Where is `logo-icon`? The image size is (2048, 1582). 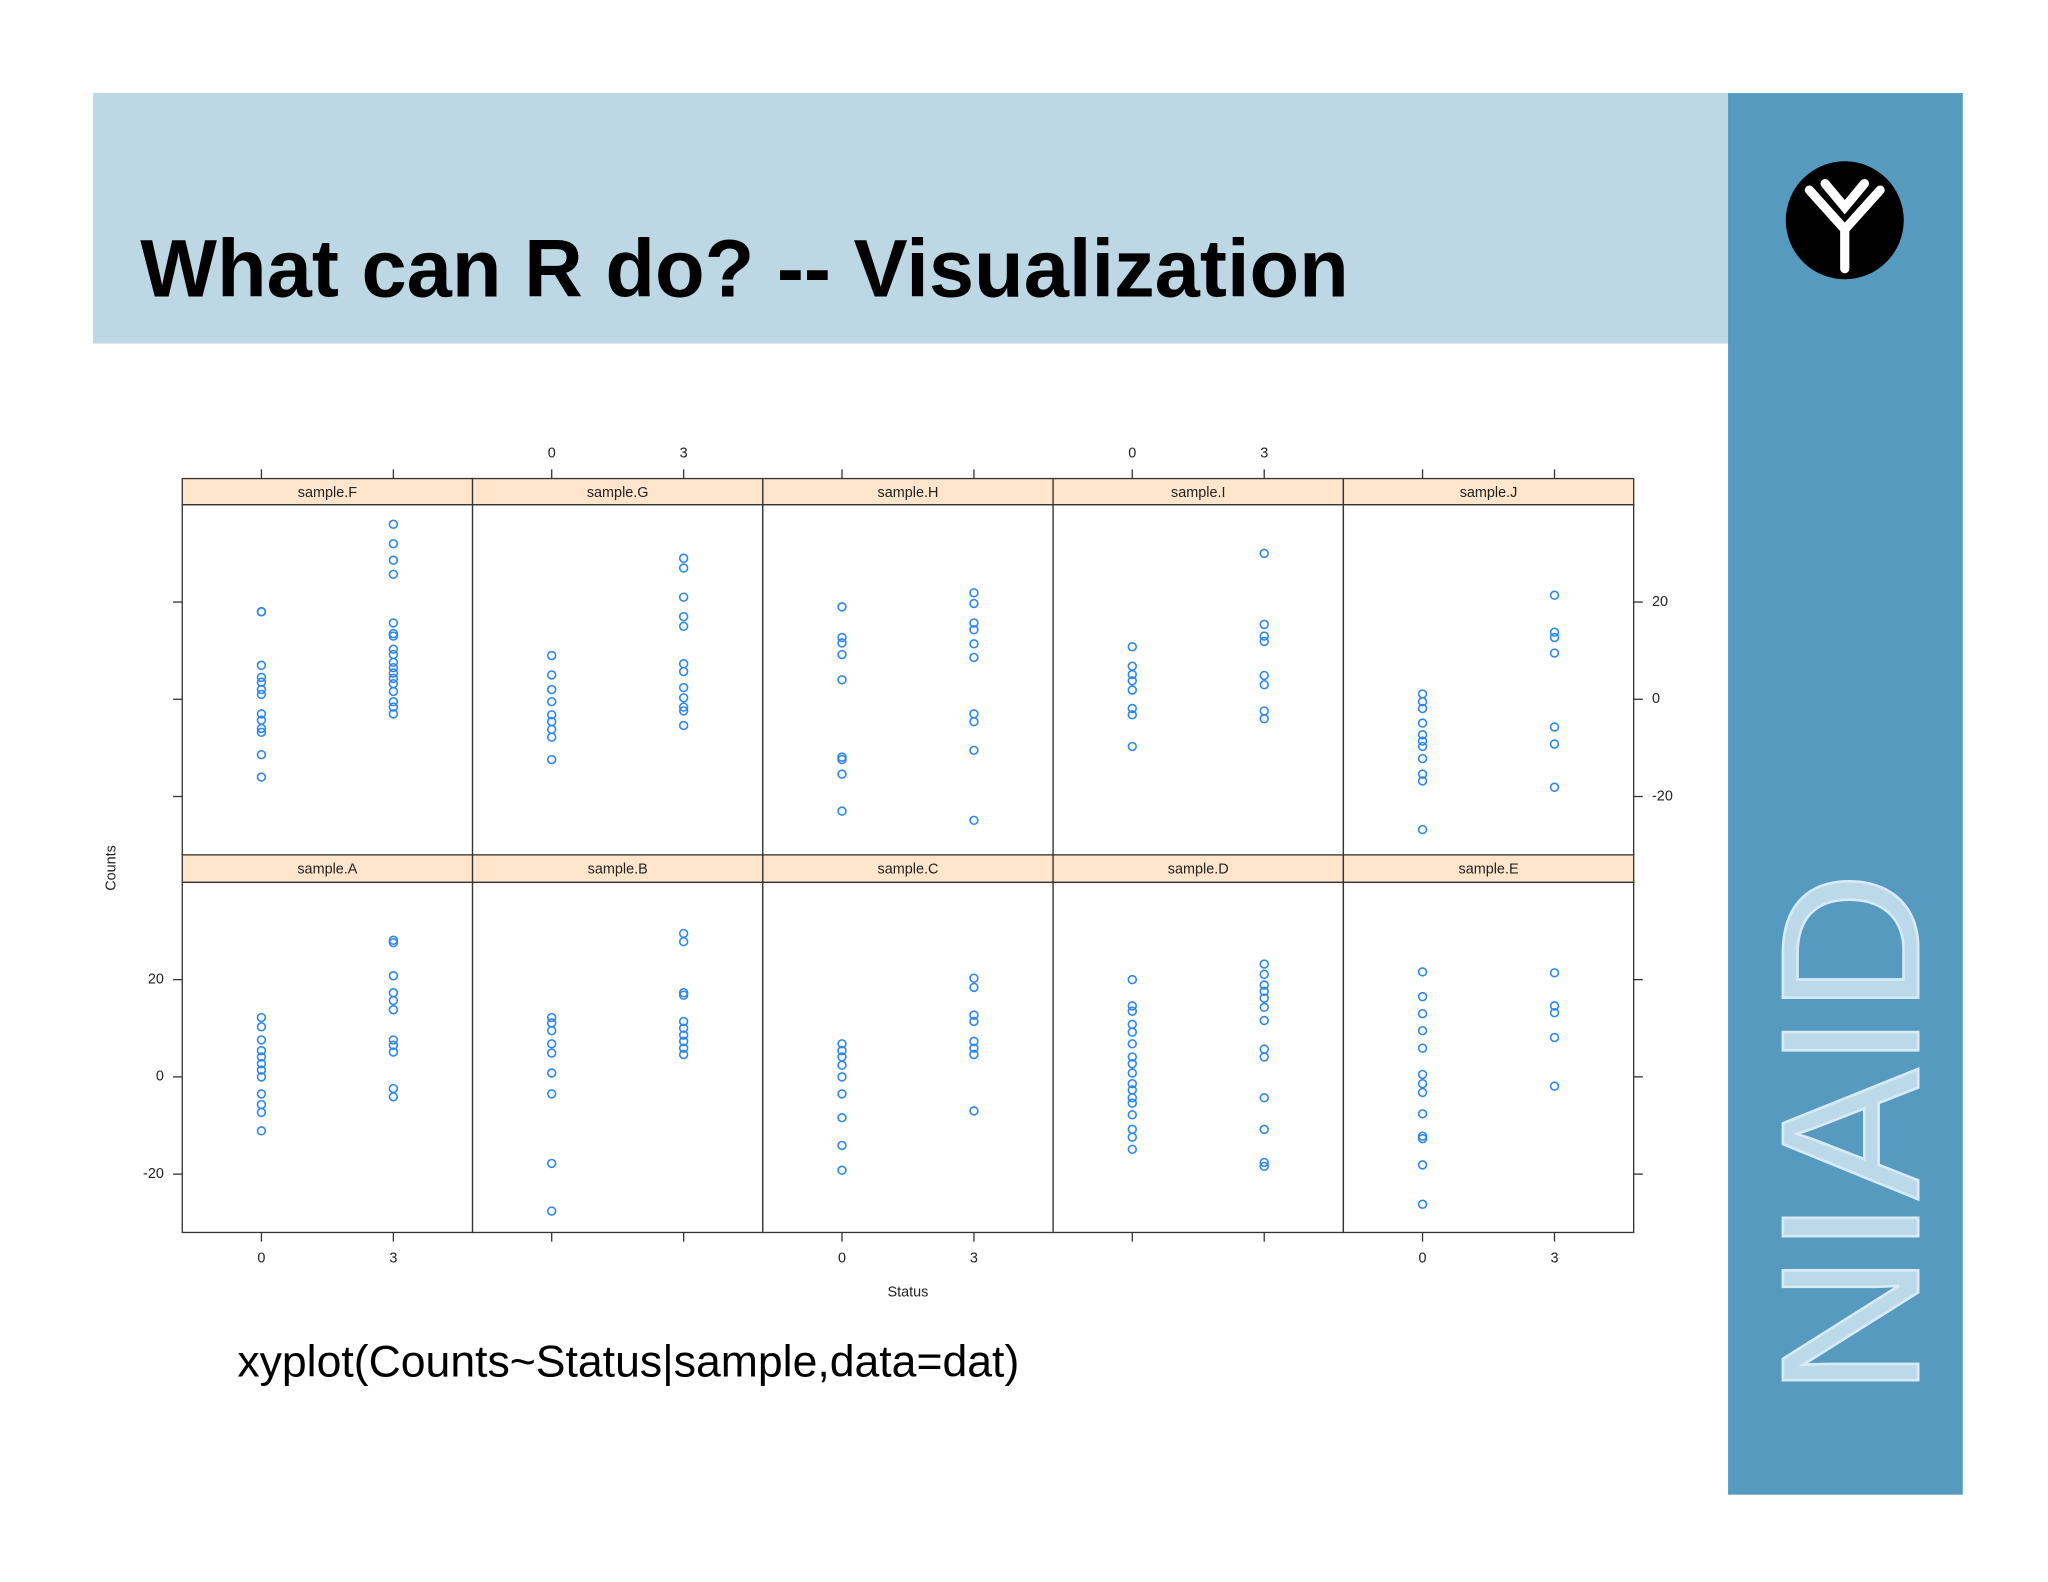 logo-icon is located at coordinates (1844, 226).